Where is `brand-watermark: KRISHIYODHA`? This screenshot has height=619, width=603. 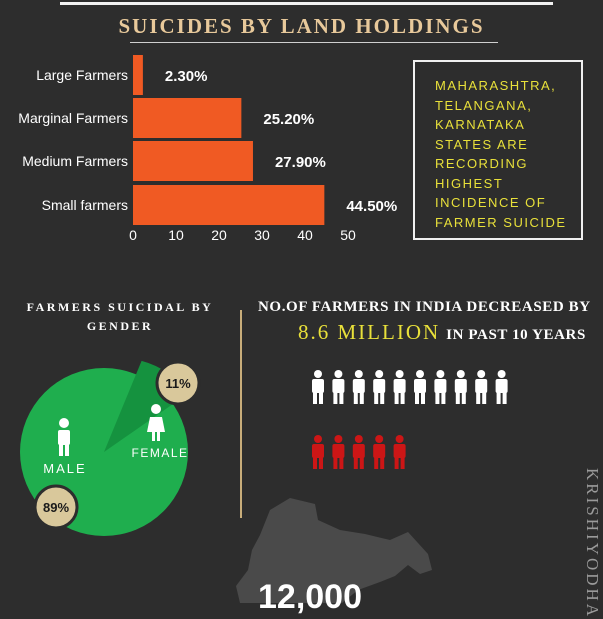 brand-watermark: KRISHIYODHA is located at coordinates (592, 543).